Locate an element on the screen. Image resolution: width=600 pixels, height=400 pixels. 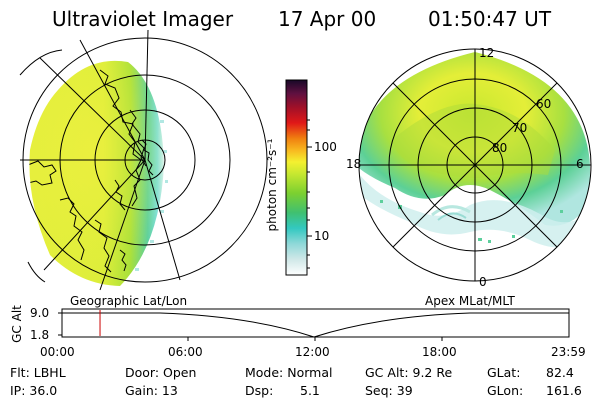
dsp-value: 5.1 is located at coordinates (310, 390).